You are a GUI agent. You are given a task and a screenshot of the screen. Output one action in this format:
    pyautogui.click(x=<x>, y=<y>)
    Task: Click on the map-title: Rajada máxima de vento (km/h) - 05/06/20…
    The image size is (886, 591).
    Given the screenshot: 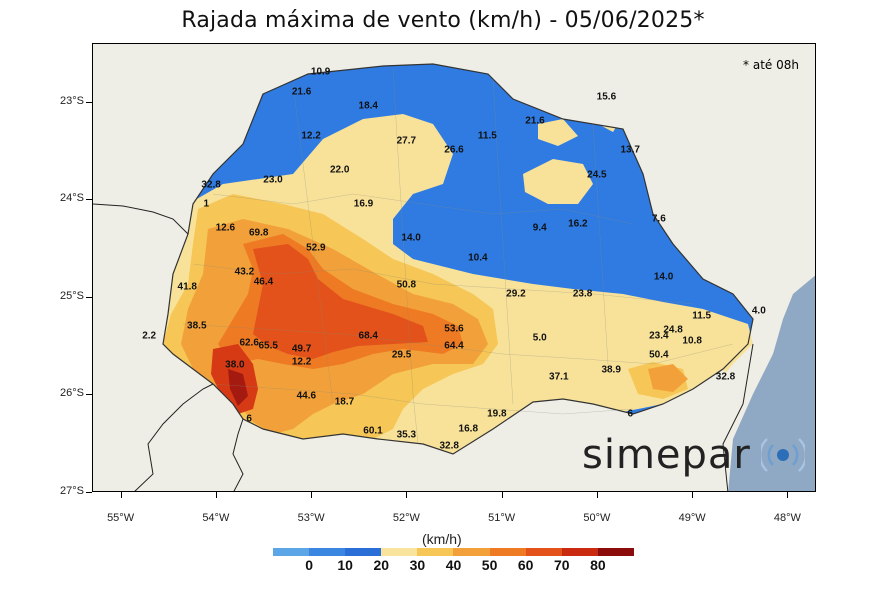 What is the action you would take?
    pyautogui.click(x=443, y=20)
    